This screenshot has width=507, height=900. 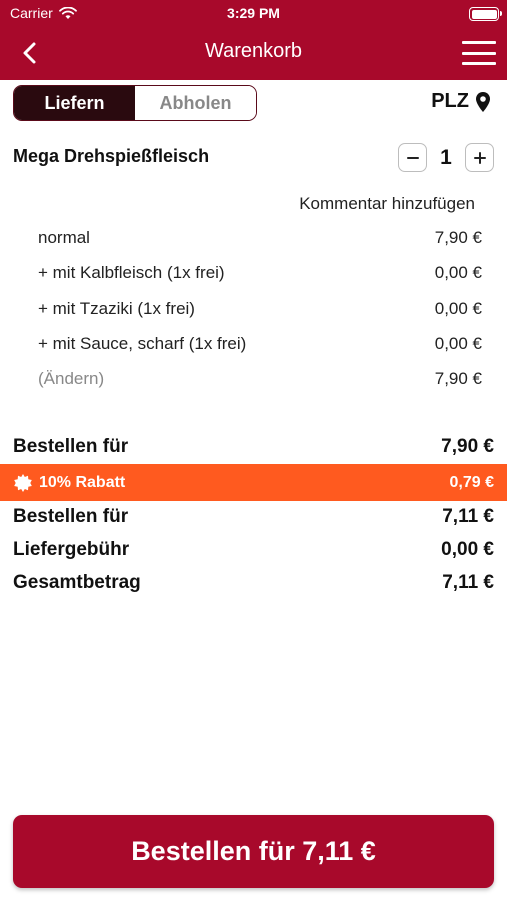 What do you see at coordinates (260, 310) in the screenshot?
I see `item-option-row: + mit Tzaziki (1x frei) 0,00 €` at bounding box center [260, 310].